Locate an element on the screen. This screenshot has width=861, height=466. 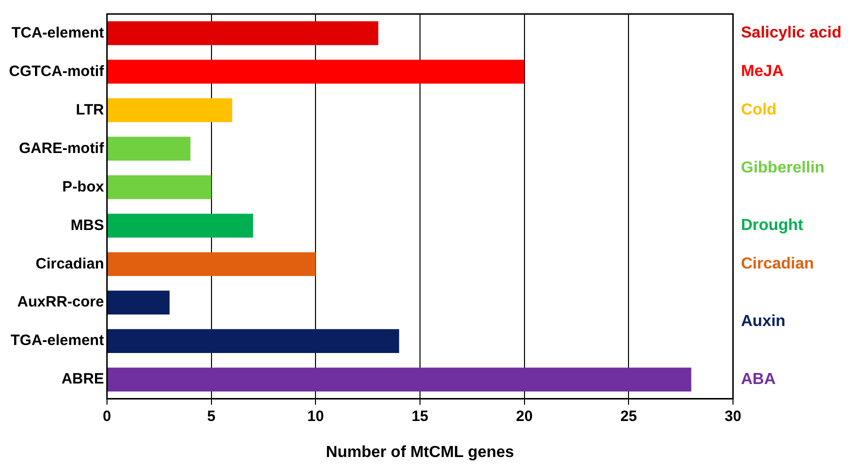
y-tick-label: ABRE is located at coordinates (82, 379).